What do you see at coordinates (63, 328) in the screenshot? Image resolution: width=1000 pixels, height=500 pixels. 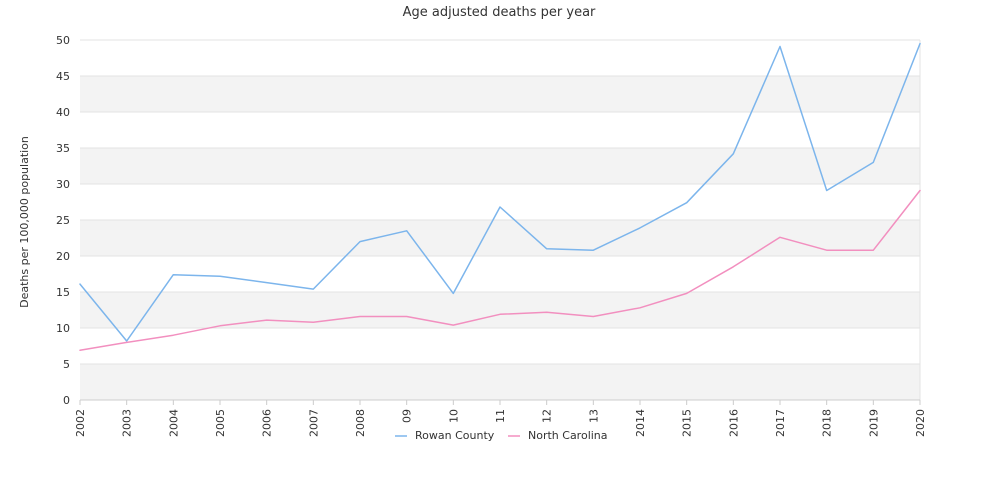 I see `y-tick-label: 10` at bounding box center [63, 328].